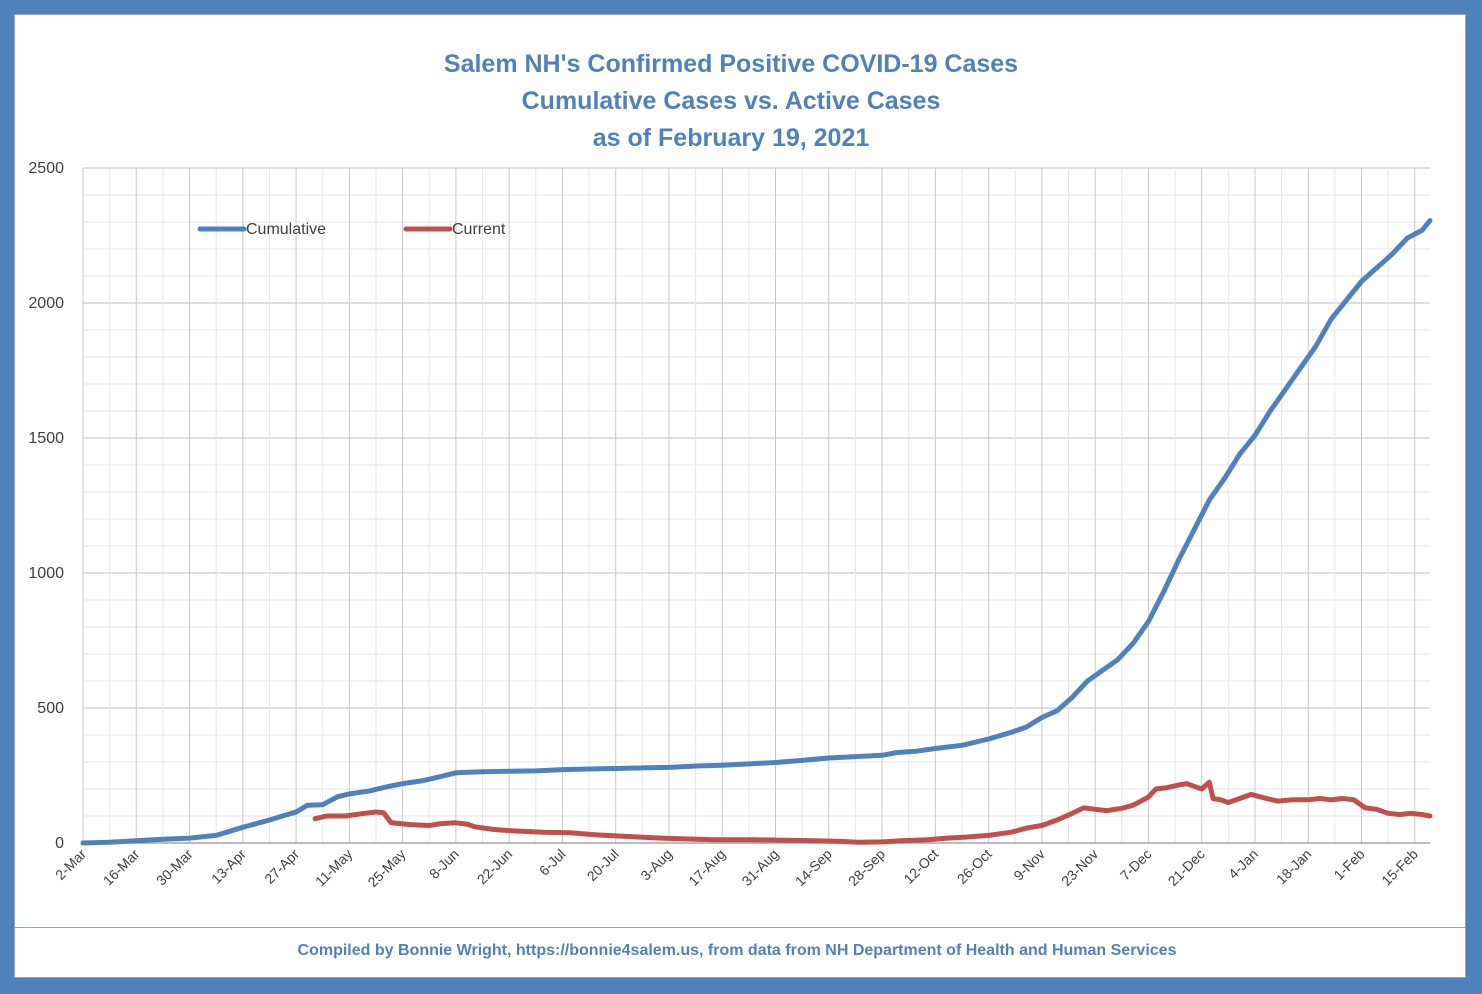  What do you see at coordinates (351, 229) in the screenshot?
I see `legend: Cumulative Current` at bounding box center [351, 229].